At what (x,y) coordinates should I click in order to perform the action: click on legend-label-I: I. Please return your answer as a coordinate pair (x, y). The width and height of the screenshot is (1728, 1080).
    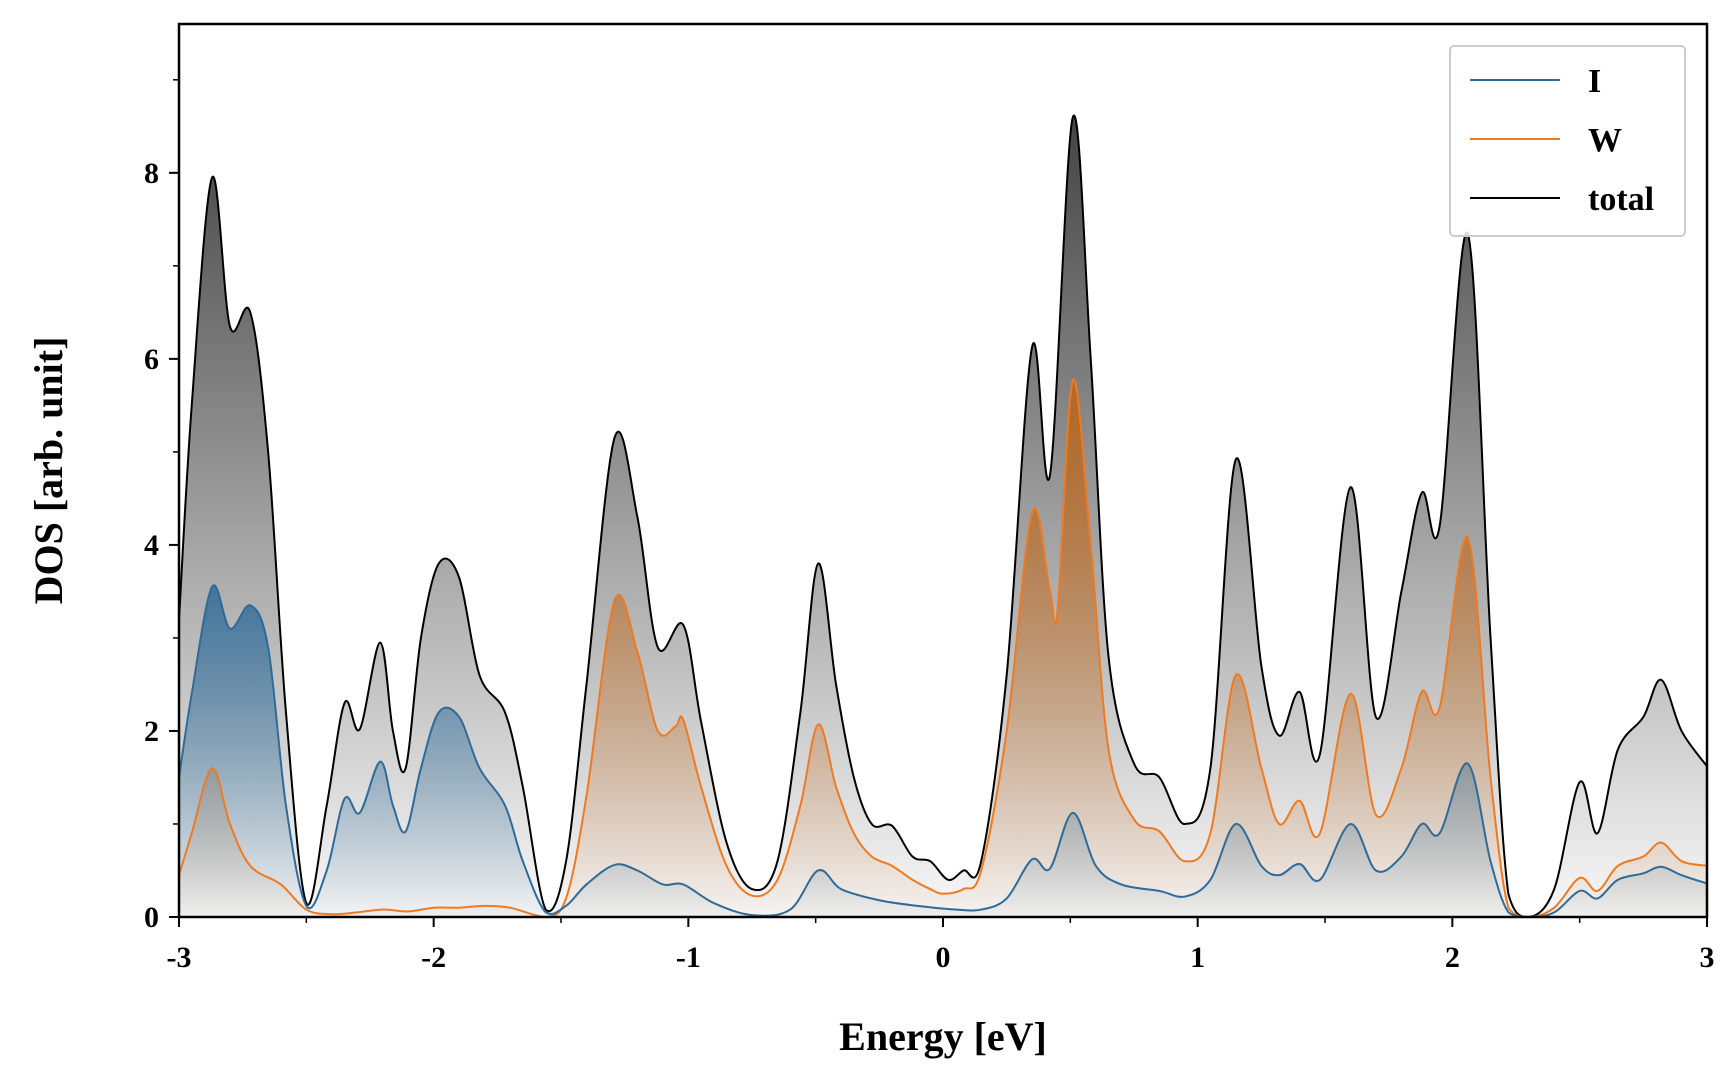
    Looking at the image, I should click on (1594, 81).